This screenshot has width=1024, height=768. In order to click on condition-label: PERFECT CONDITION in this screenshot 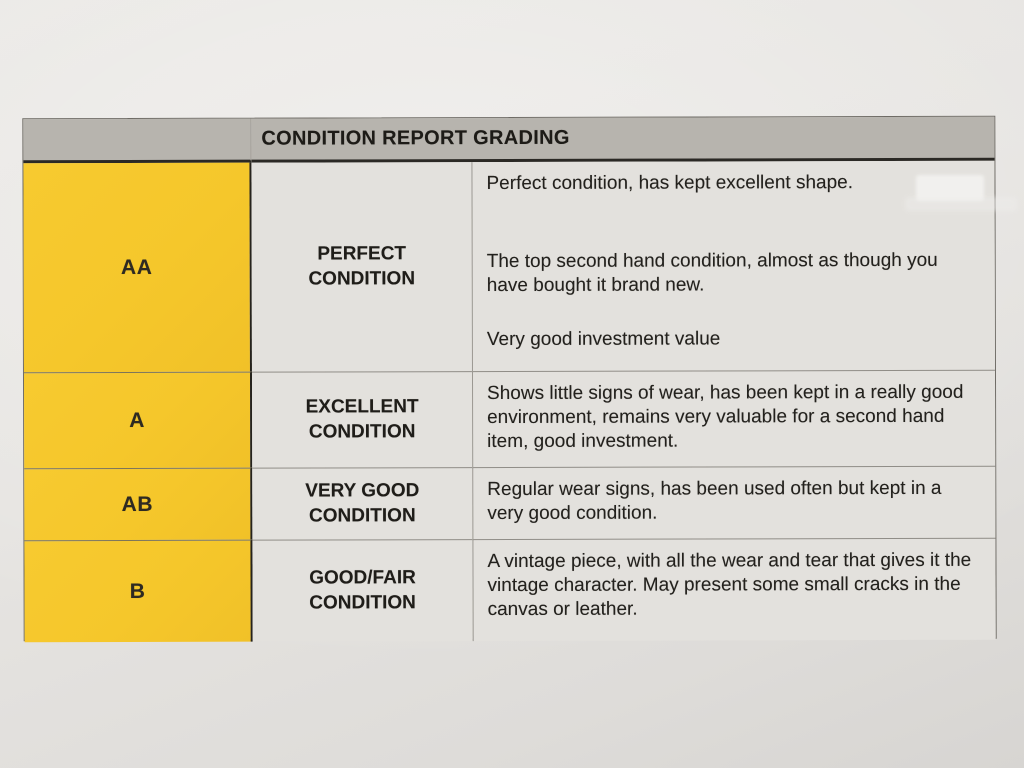, I will do `click(362, 266)`.